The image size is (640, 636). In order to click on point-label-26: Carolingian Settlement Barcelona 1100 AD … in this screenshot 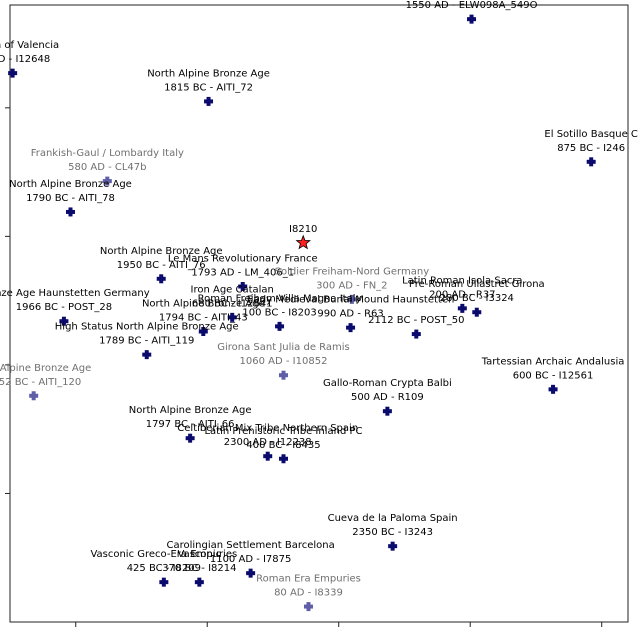, I will do `click(250, 552)`.